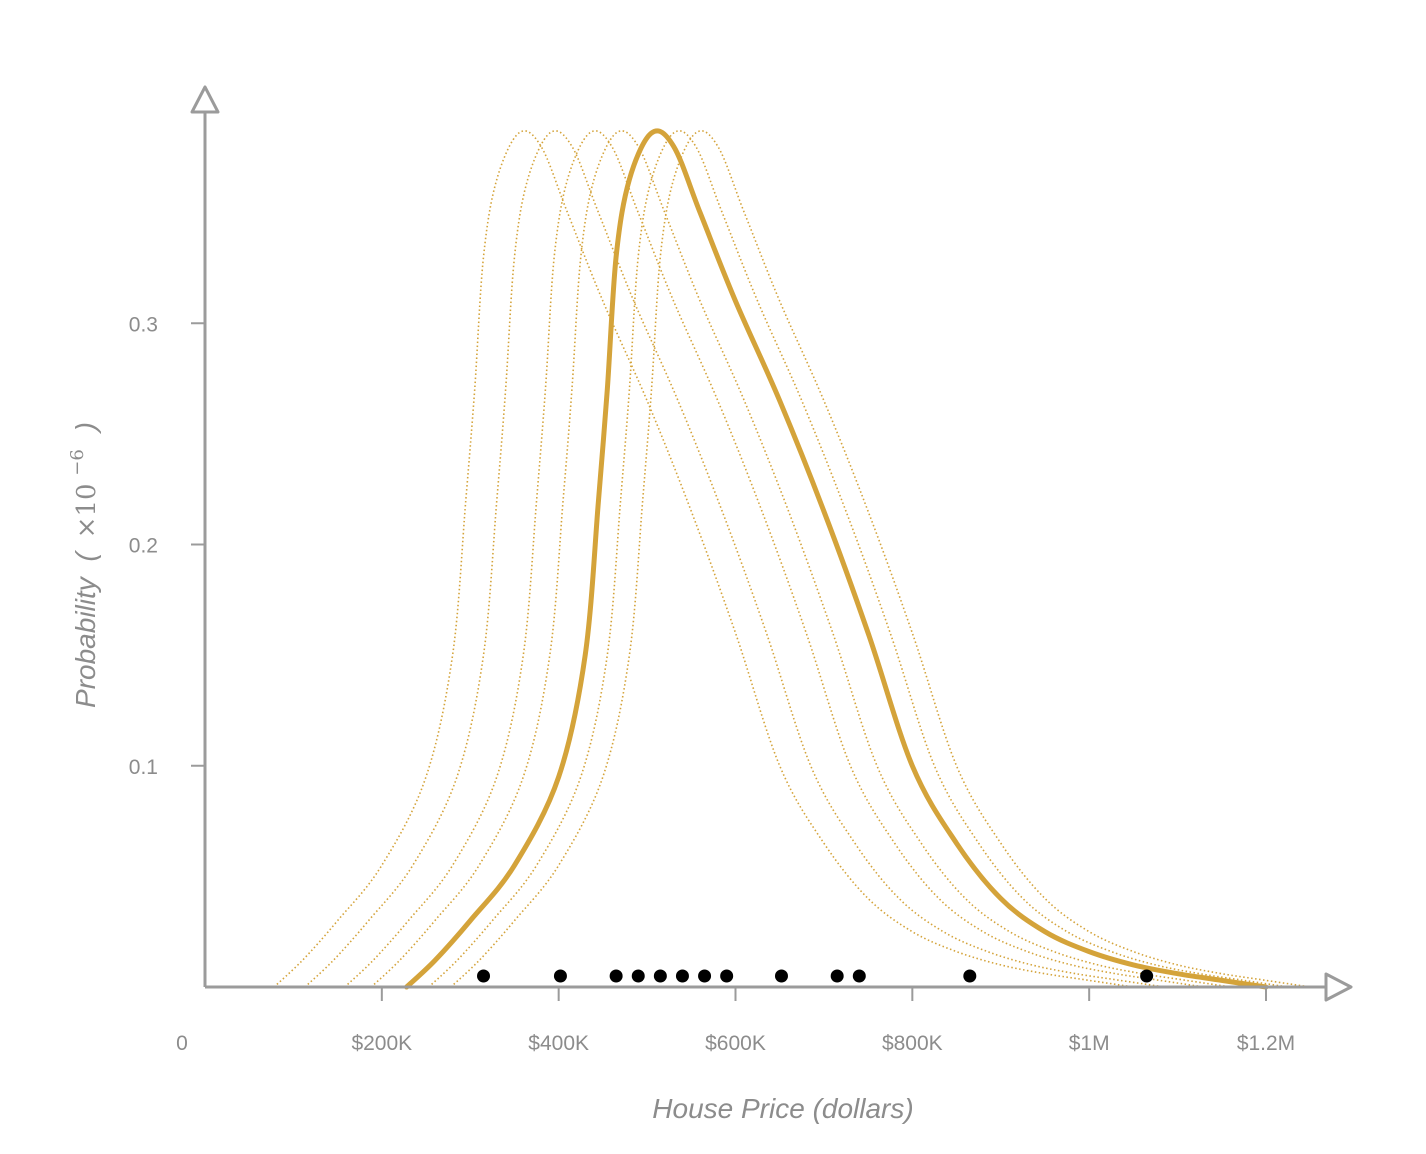 This screenshot has width=1426, height=1154. Describe the element at coordinates (85, 428) in the screenshot. I see `y-axis-title-paren-close: )` at that location.